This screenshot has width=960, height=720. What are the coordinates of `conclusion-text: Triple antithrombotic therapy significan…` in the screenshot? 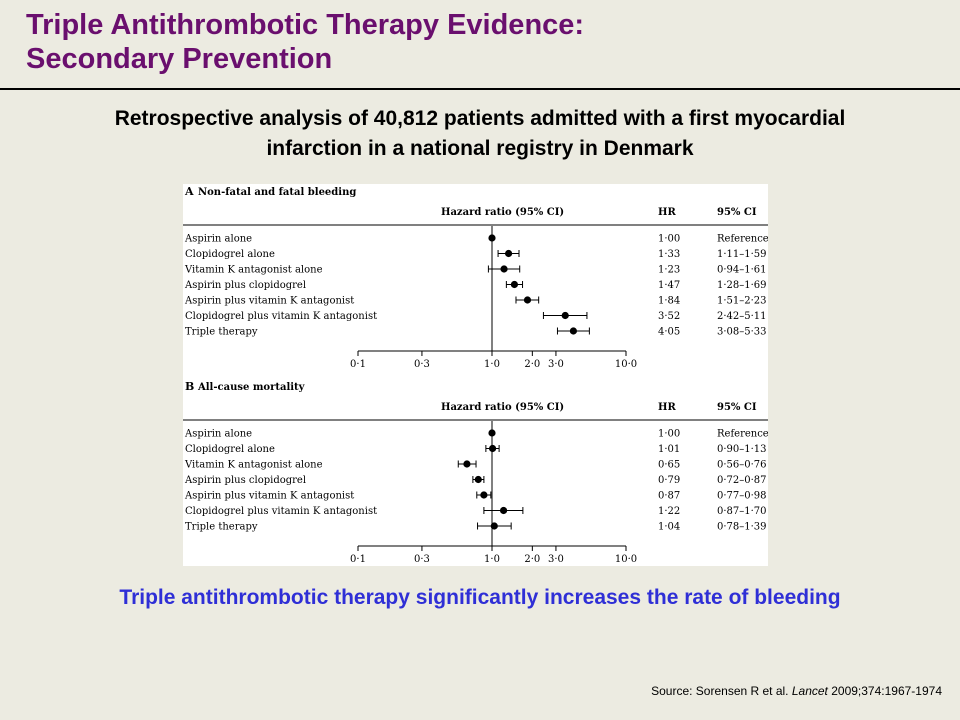 It's located at (480, 597).